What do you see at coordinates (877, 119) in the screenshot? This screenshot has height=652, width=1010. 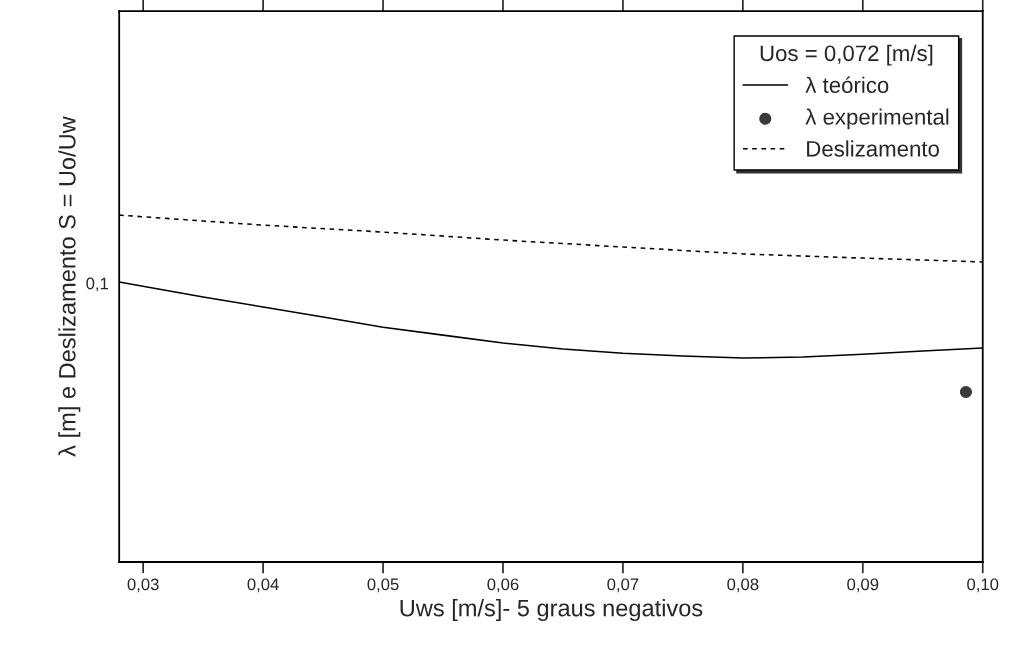 I see `legend-label: λ experimental` at bounding box center [877, 119].